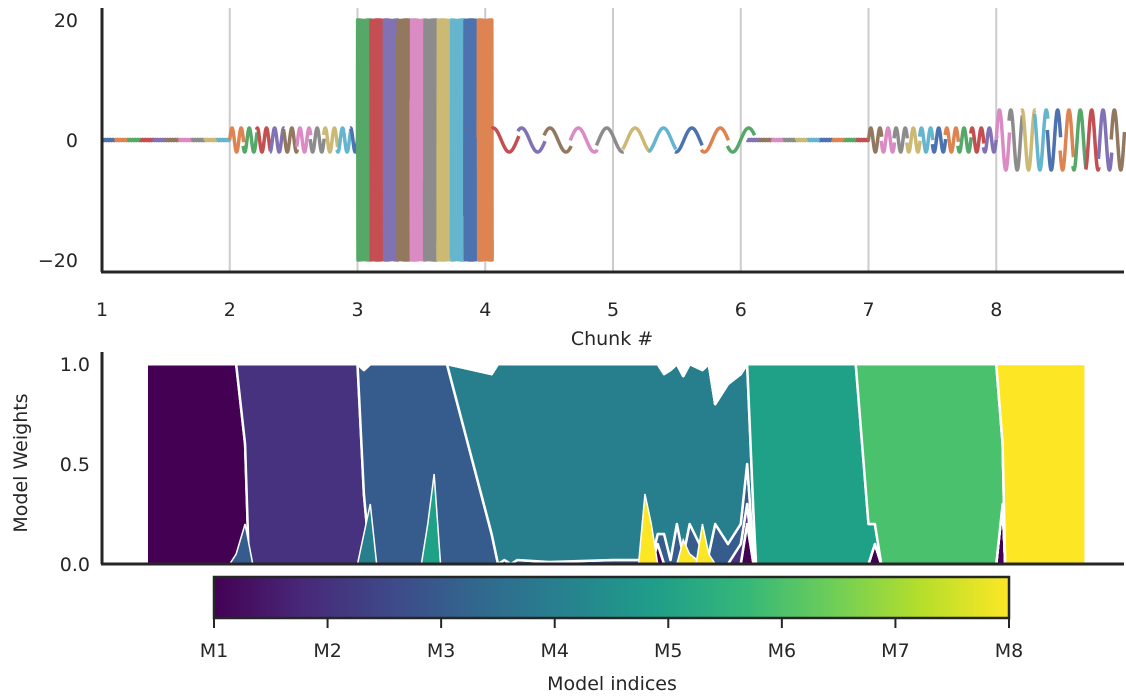  Describe the element at coordinates (611, 597) in the screenshot. I see `colorbar-gradient` at that location.